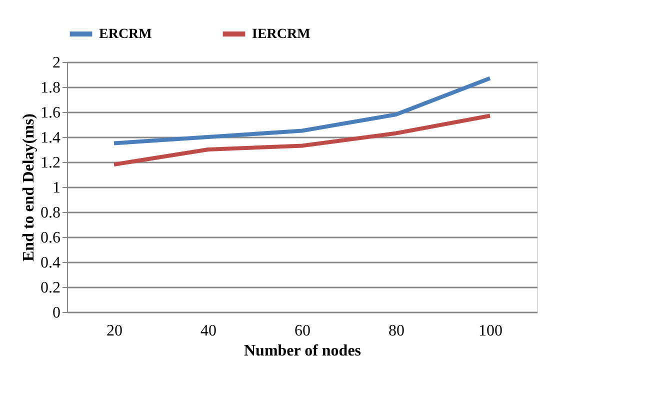  Describe the element at coordinates (50, 138) in the screenshot. I see `y-tick-label: 1.4` at that location.